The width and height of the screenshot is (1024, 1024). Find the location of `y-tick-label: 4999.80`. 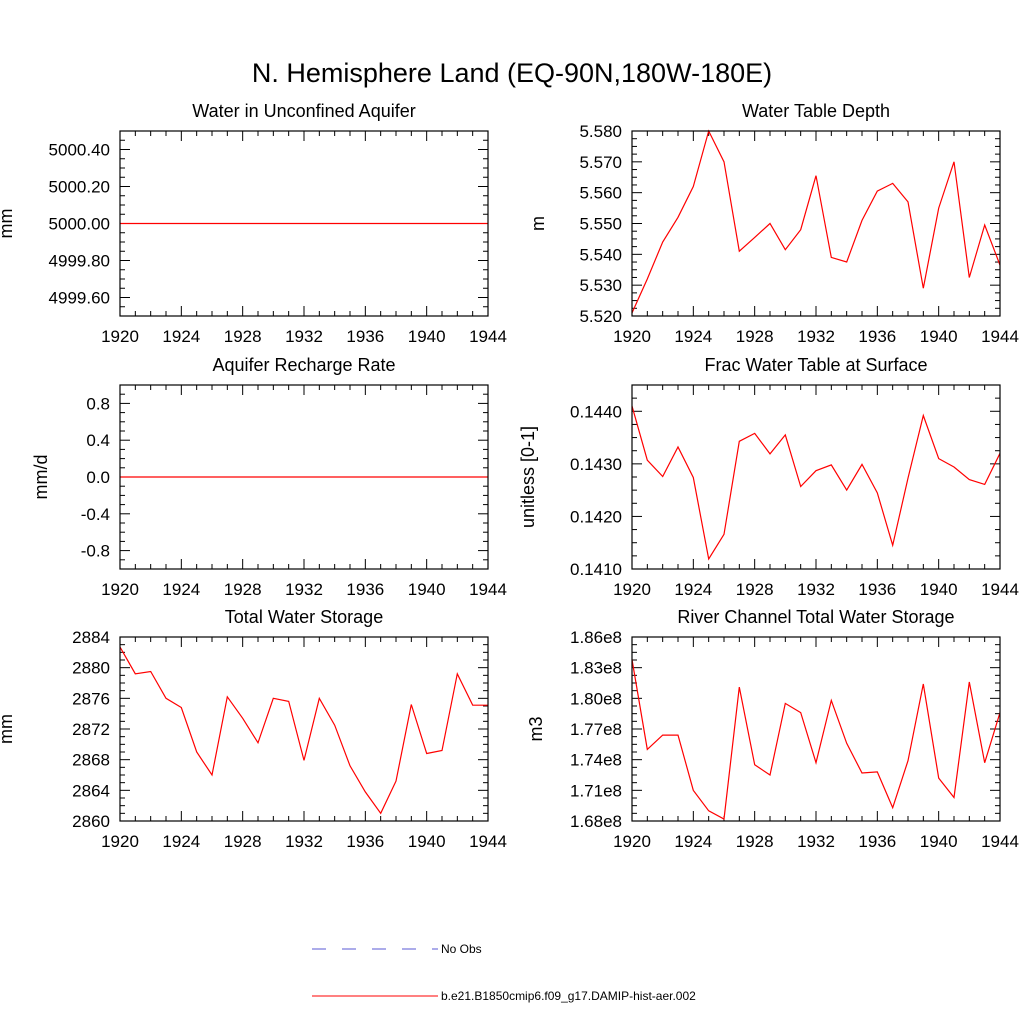

y-tick-label: 4999.80 is located at coordinates (79, 261).